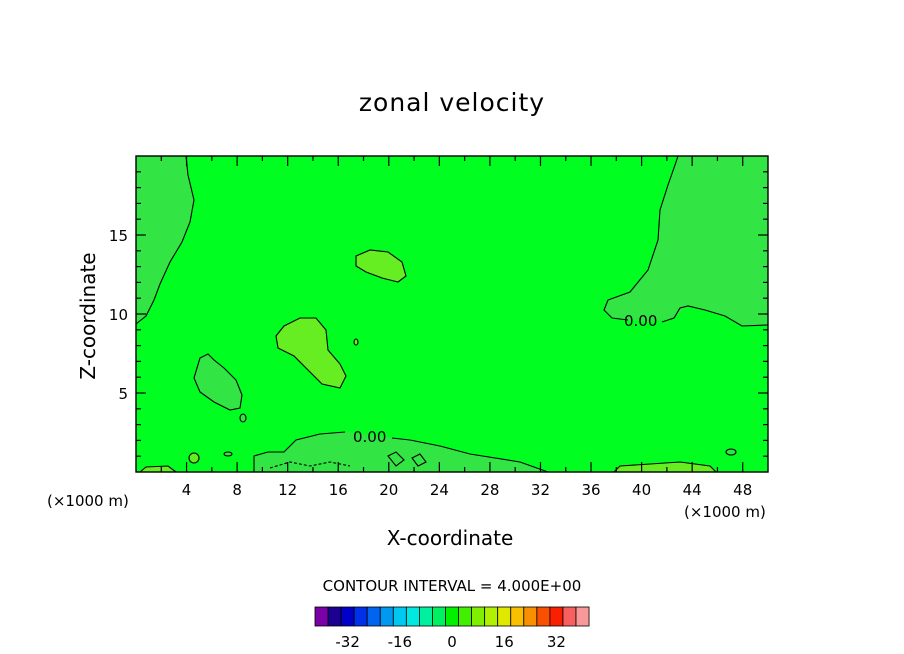 This screenshot has height=654, width=904. Describe the element at coordinates (715, 316) in the screenshot. I see `contour-right-tail` at that location.